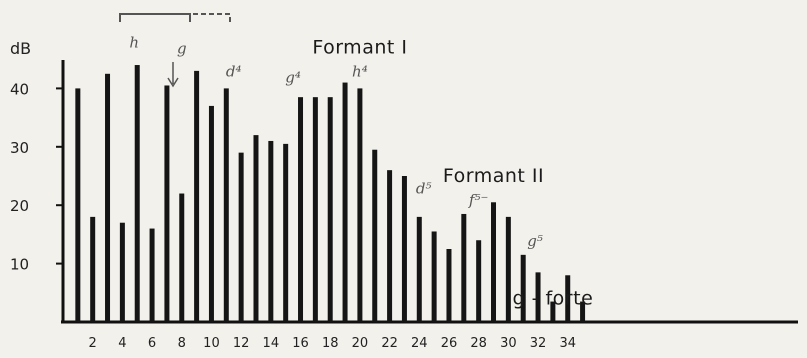  What do you see at coordinates (538, 343) in the screenshot?
I see `x-tick-label: 32` at bounding box center [538, 343].